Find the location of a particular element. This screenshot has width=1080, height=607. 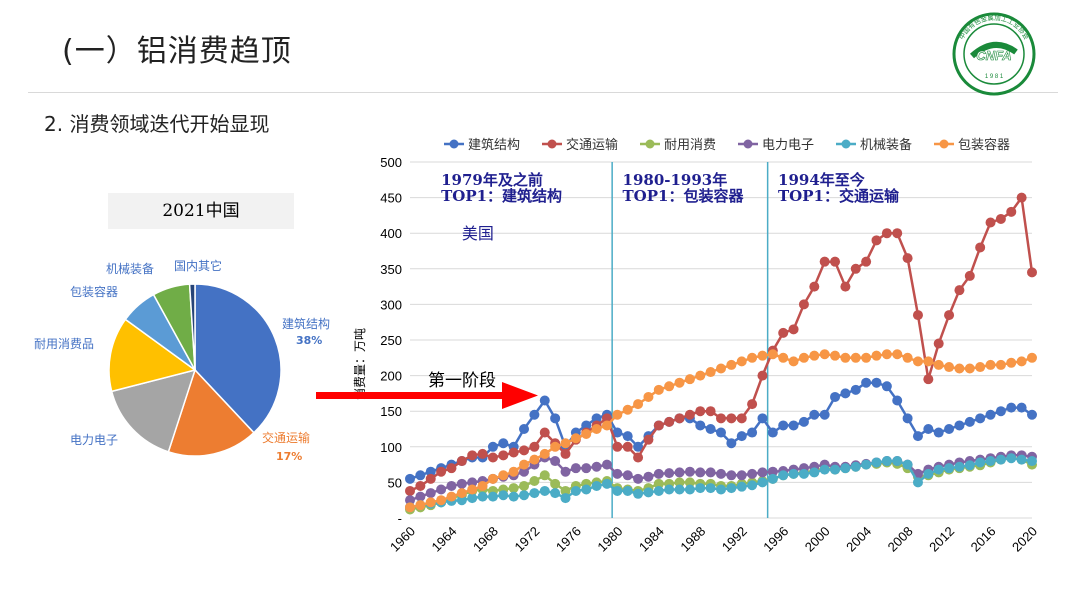

pie-label-2: 电力电子 is located at coordinates (94, 440).